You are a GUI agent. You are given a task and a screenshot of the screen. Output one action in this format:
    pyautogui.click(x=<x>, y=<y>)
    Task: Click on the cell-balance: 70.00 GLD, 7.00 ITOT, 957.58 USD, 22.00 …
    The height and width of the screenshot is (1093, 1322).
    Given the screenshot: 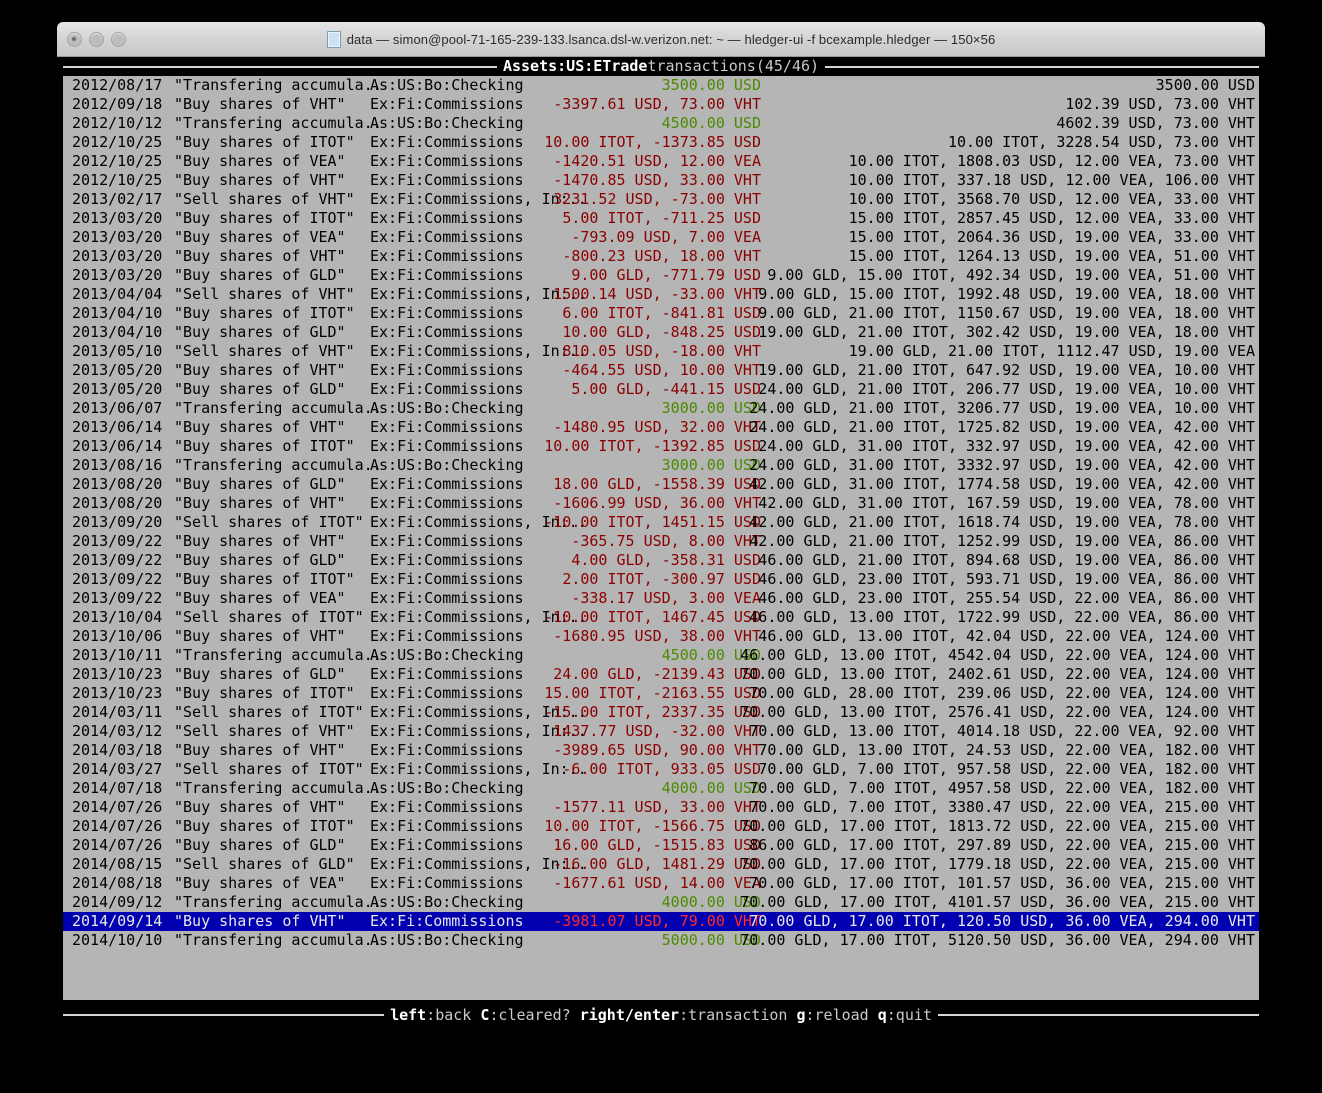 What is the action you would take?
    pyautogui.click(x=1006, y=769)
    